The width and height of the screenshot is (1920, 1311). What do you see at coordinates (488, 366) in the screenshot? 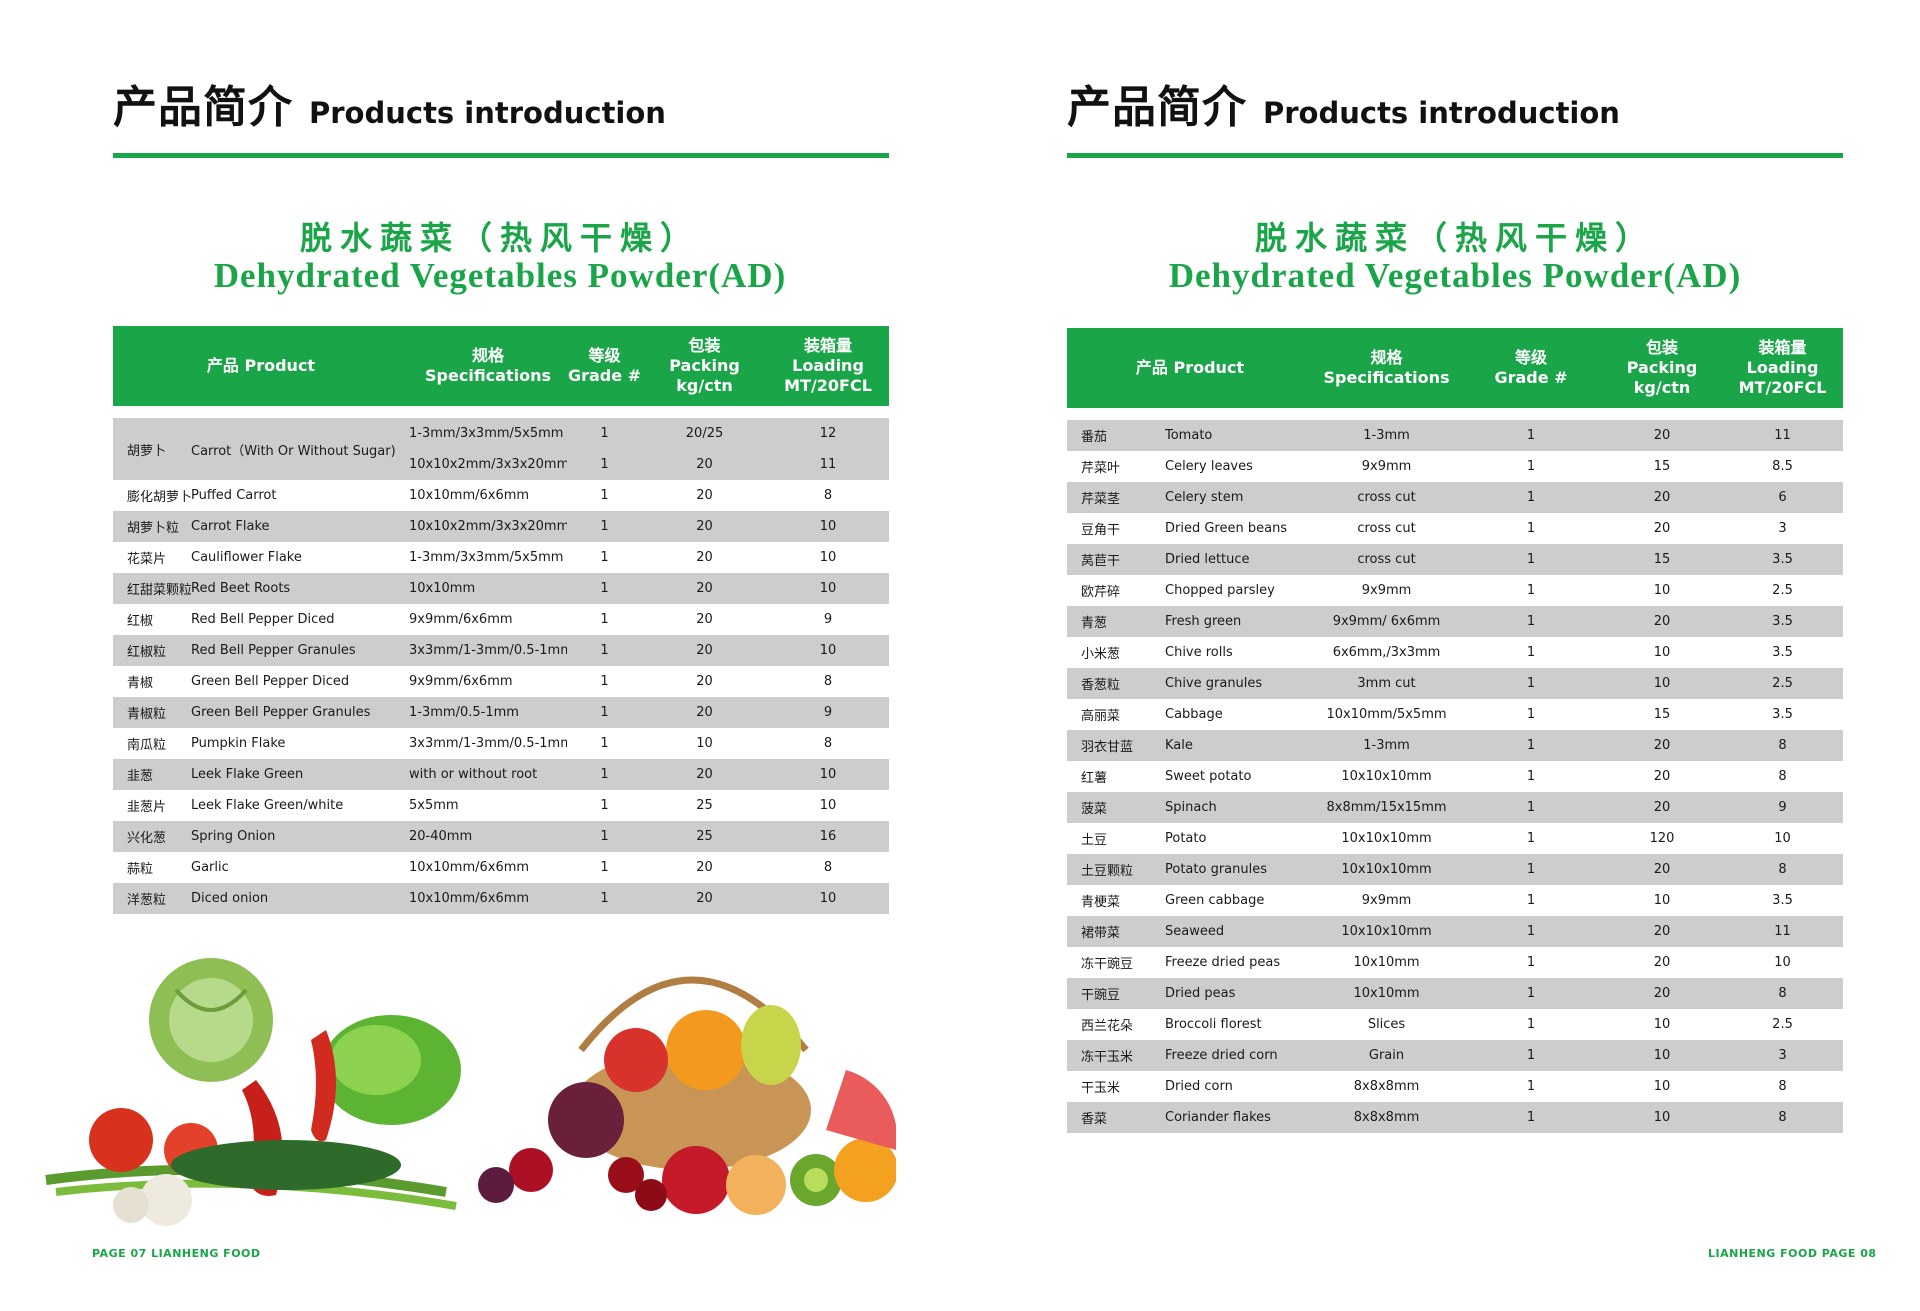
I see `col-spec: 规格 Specifications` at bounding box center [488, 366].